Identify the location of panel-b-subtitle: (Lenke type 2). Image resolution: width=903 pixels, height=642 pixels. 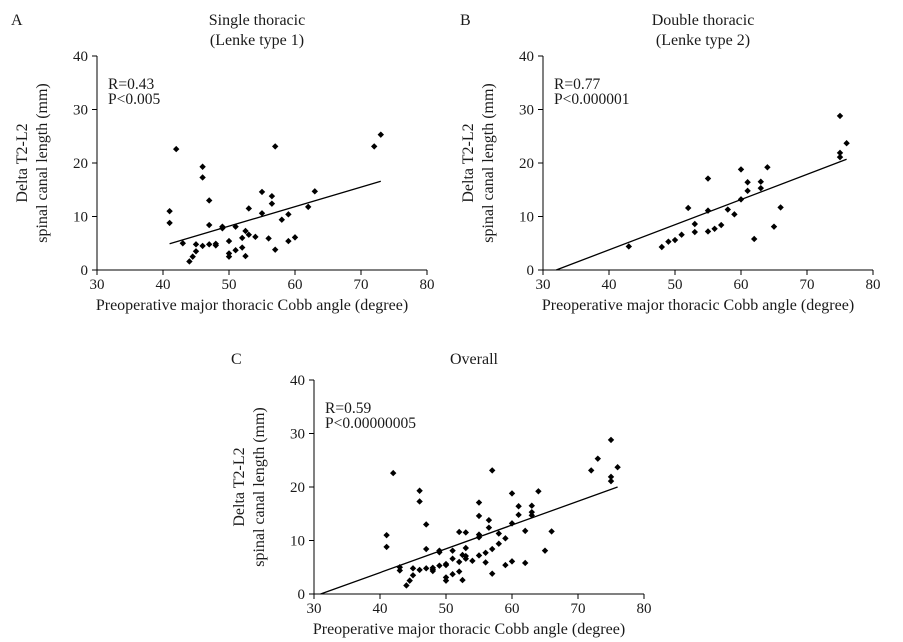
(703, 40).